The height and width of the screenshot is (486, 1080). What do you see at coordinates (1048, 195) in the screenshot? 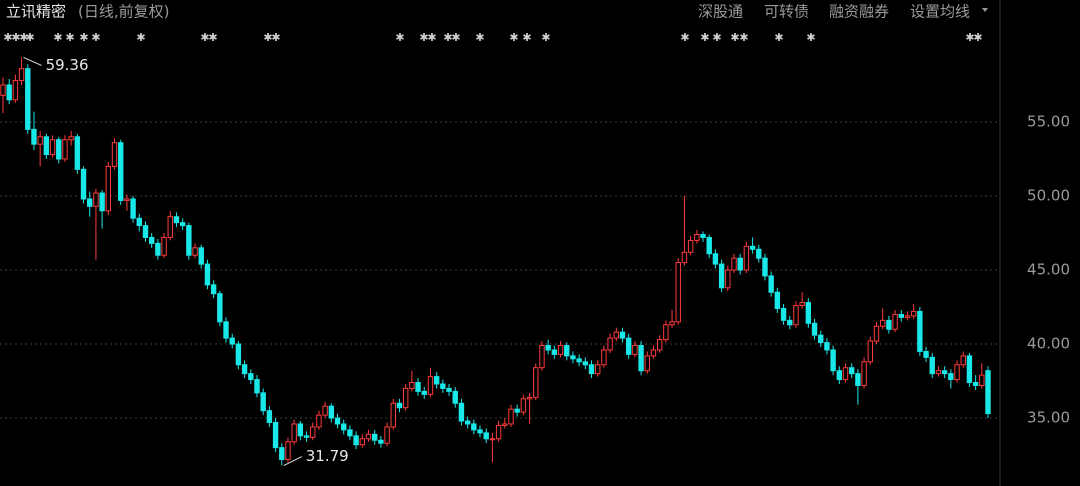
I see `y-tick-label: 50.00` at bounding box center [1048, 195].